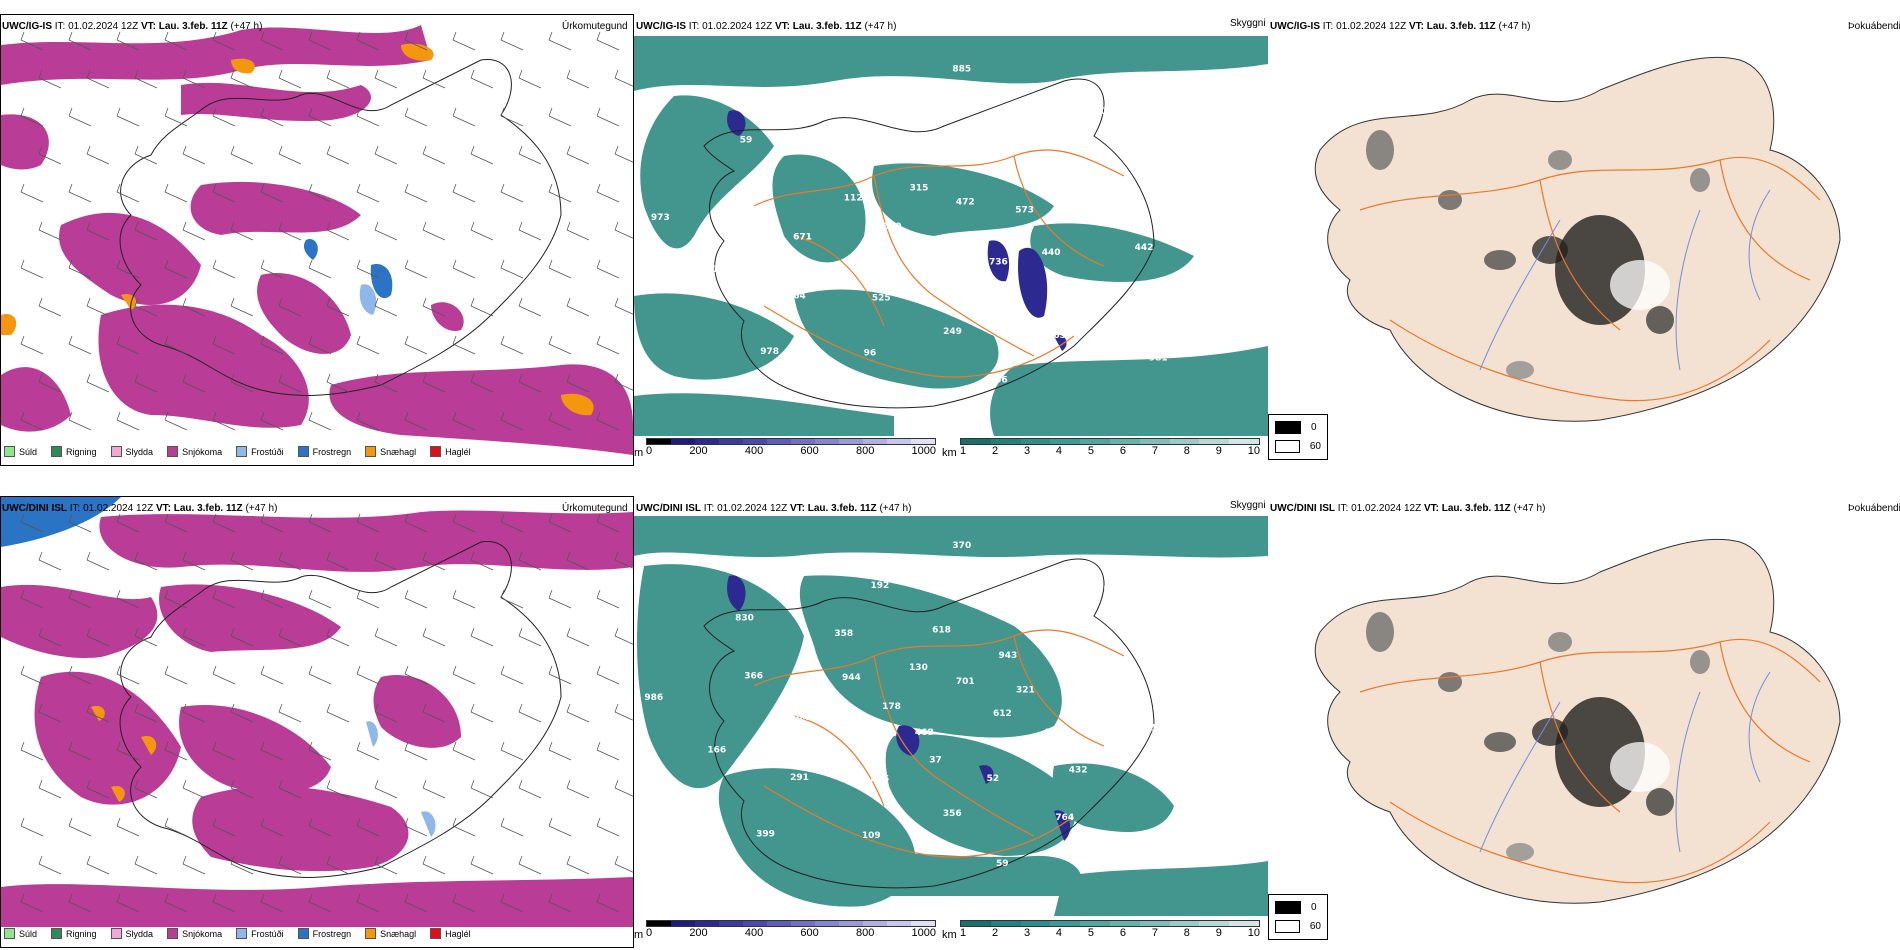 The image size is (1900, 950). What do you see at coordinates (1002, 714) in the screenshot?
I see `visibility-value-label: 612` at bounding box center [1002, 714].